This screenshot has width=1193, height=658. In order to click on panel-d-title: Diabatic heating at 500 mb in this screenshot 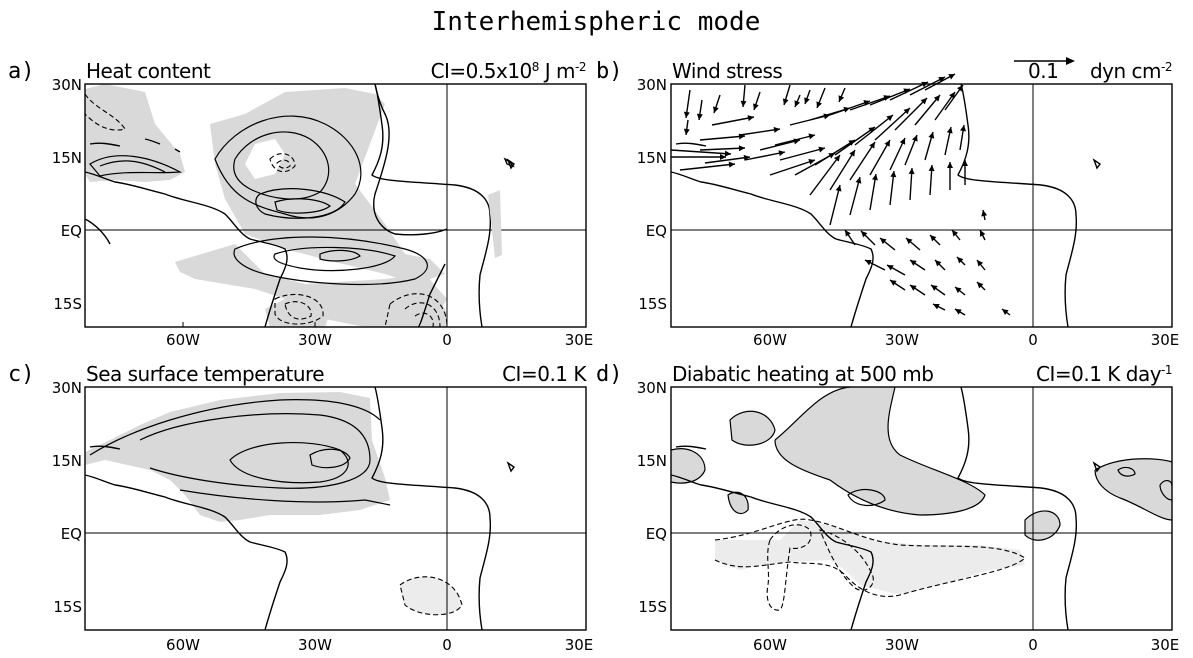, I will do `click(802, 374)`.